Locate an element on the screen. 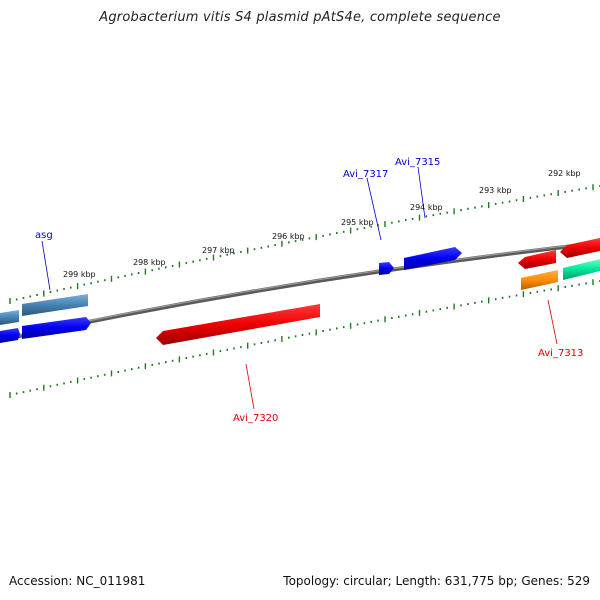  gene-label-avi-7317: Avi_7317 is located at coordinates (365, 174).